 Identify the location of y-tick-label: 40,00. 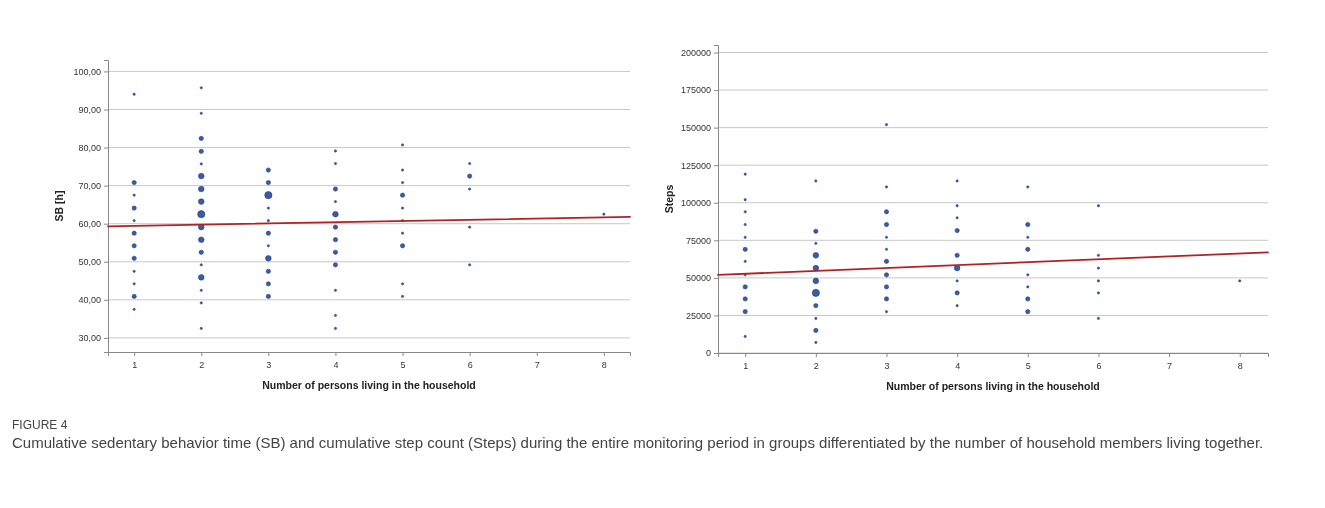
(89, 300).